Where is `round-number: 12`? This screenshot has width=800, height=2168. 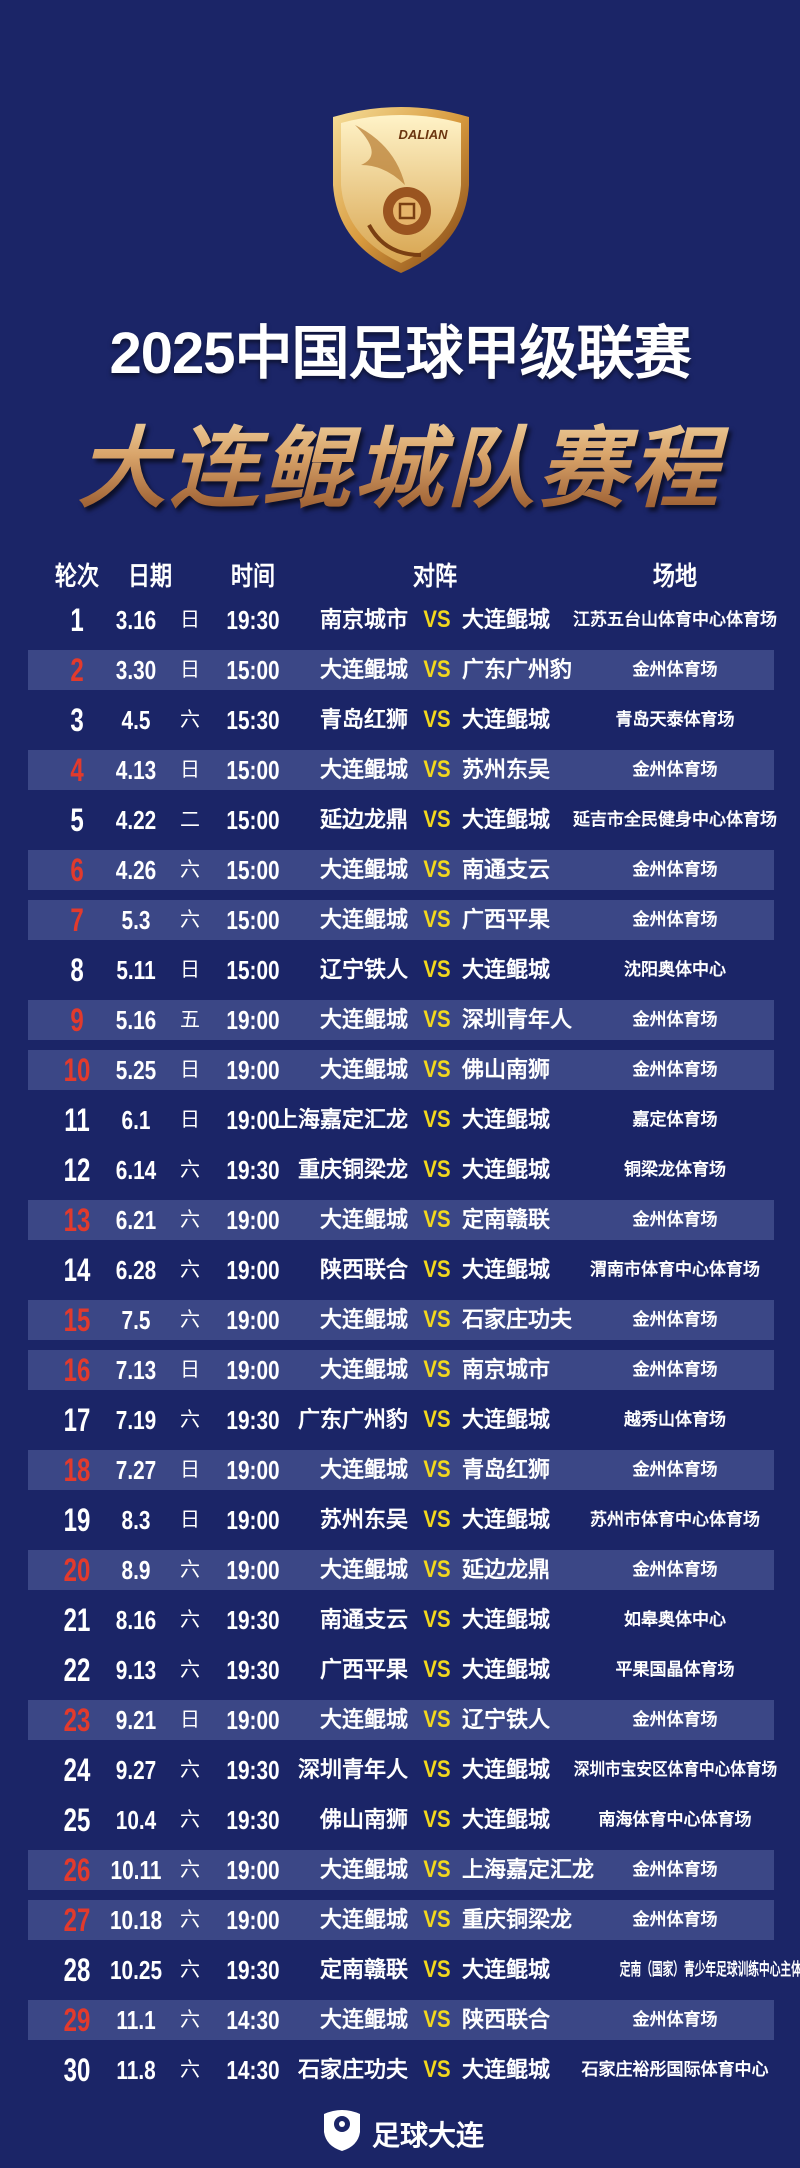
round-number: 12 is located at coordinates (77, 1170).